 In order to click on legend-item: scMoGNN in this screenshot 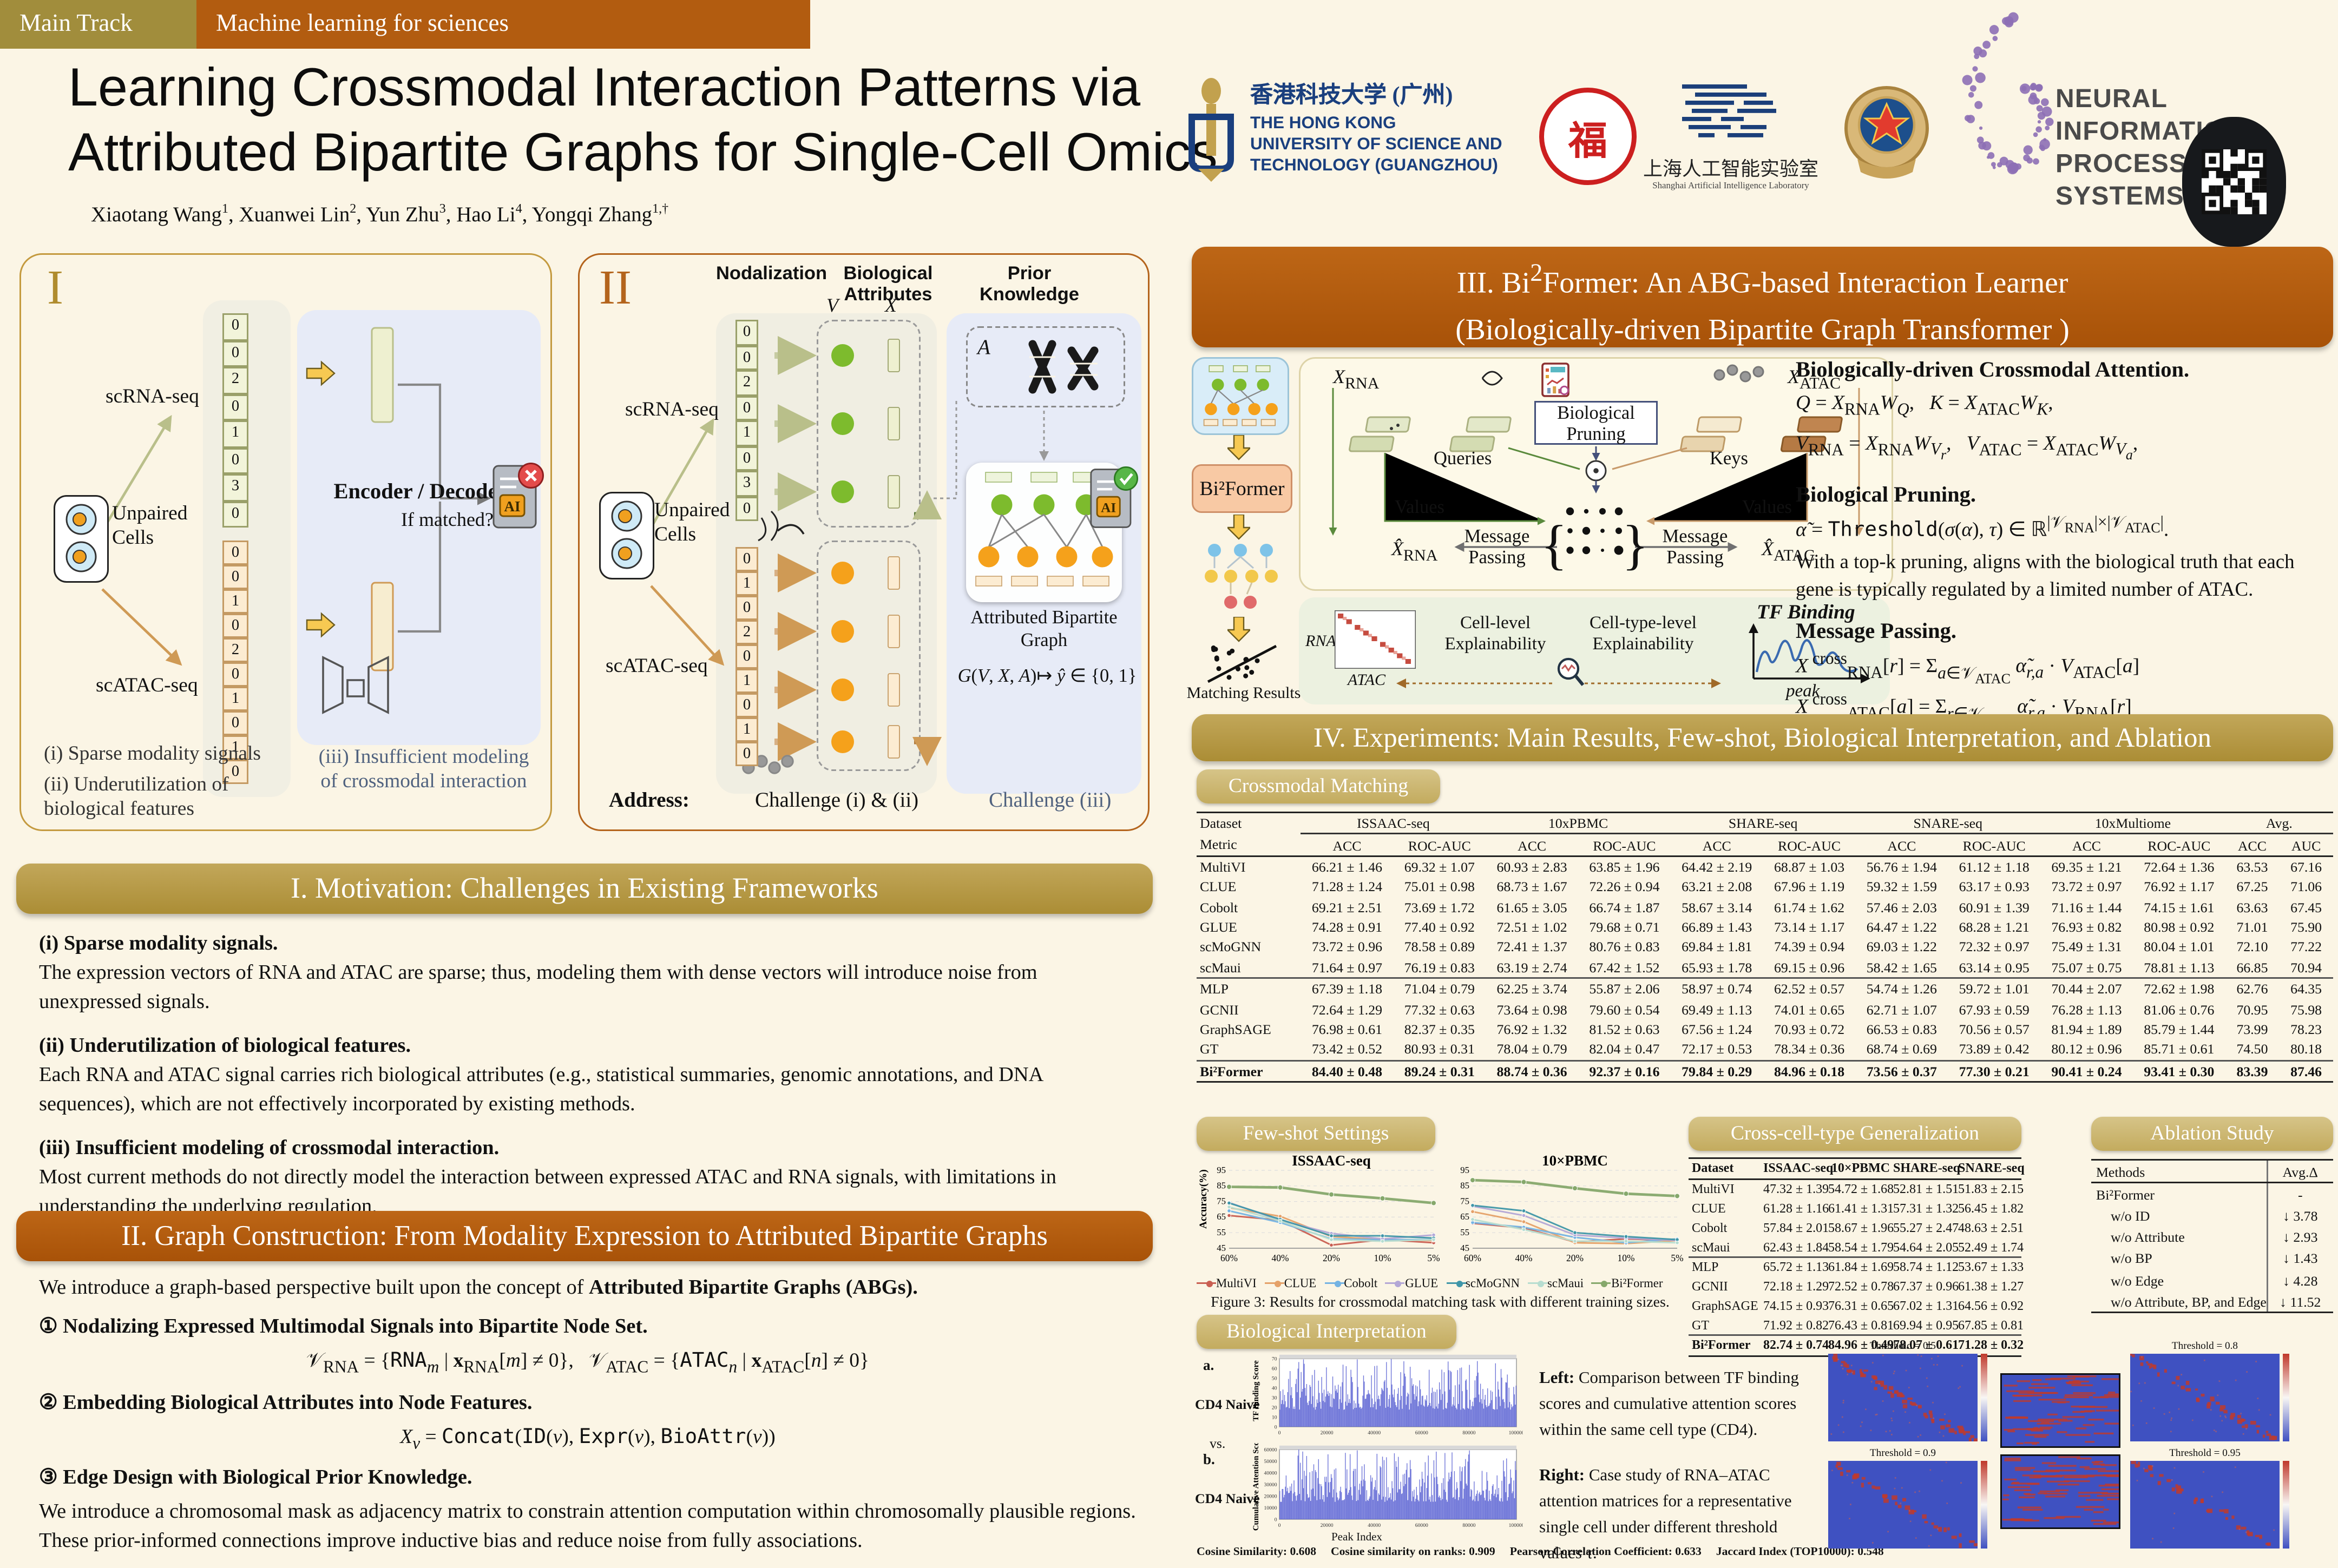, I will do `click(1483, 1283)`.